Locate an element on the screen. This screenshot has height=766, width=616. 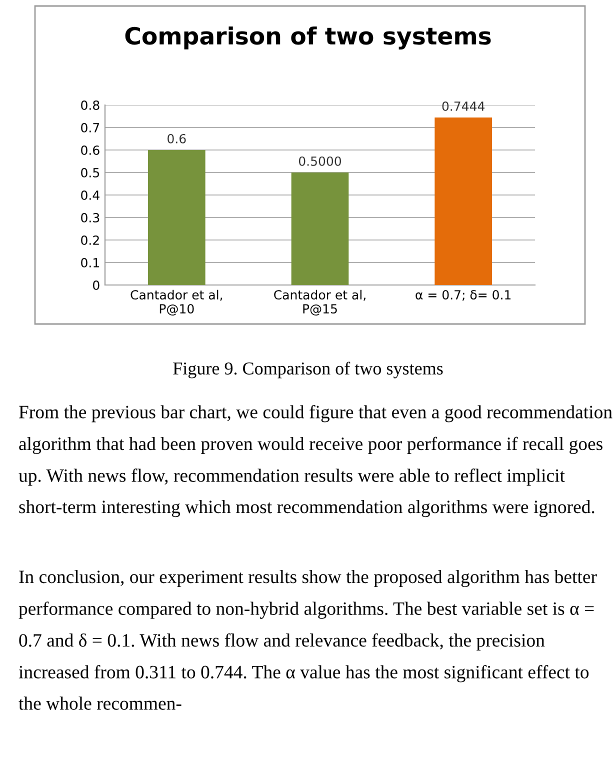
y-tick-label: 0.4 is located at coordinates (90, 195).